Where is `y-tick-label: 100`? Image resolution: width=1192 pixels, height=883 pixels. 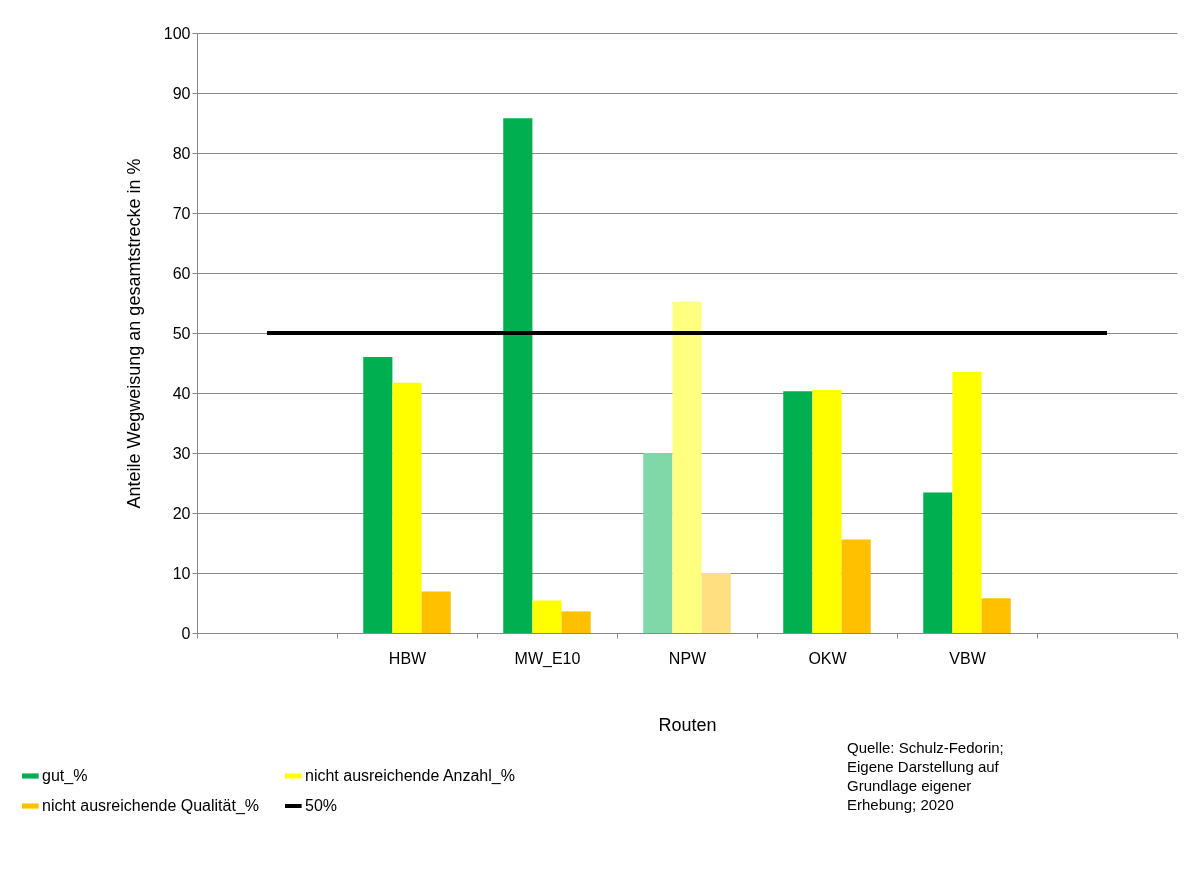 y-tick-label: 100 is located at coordinates (177, 33).